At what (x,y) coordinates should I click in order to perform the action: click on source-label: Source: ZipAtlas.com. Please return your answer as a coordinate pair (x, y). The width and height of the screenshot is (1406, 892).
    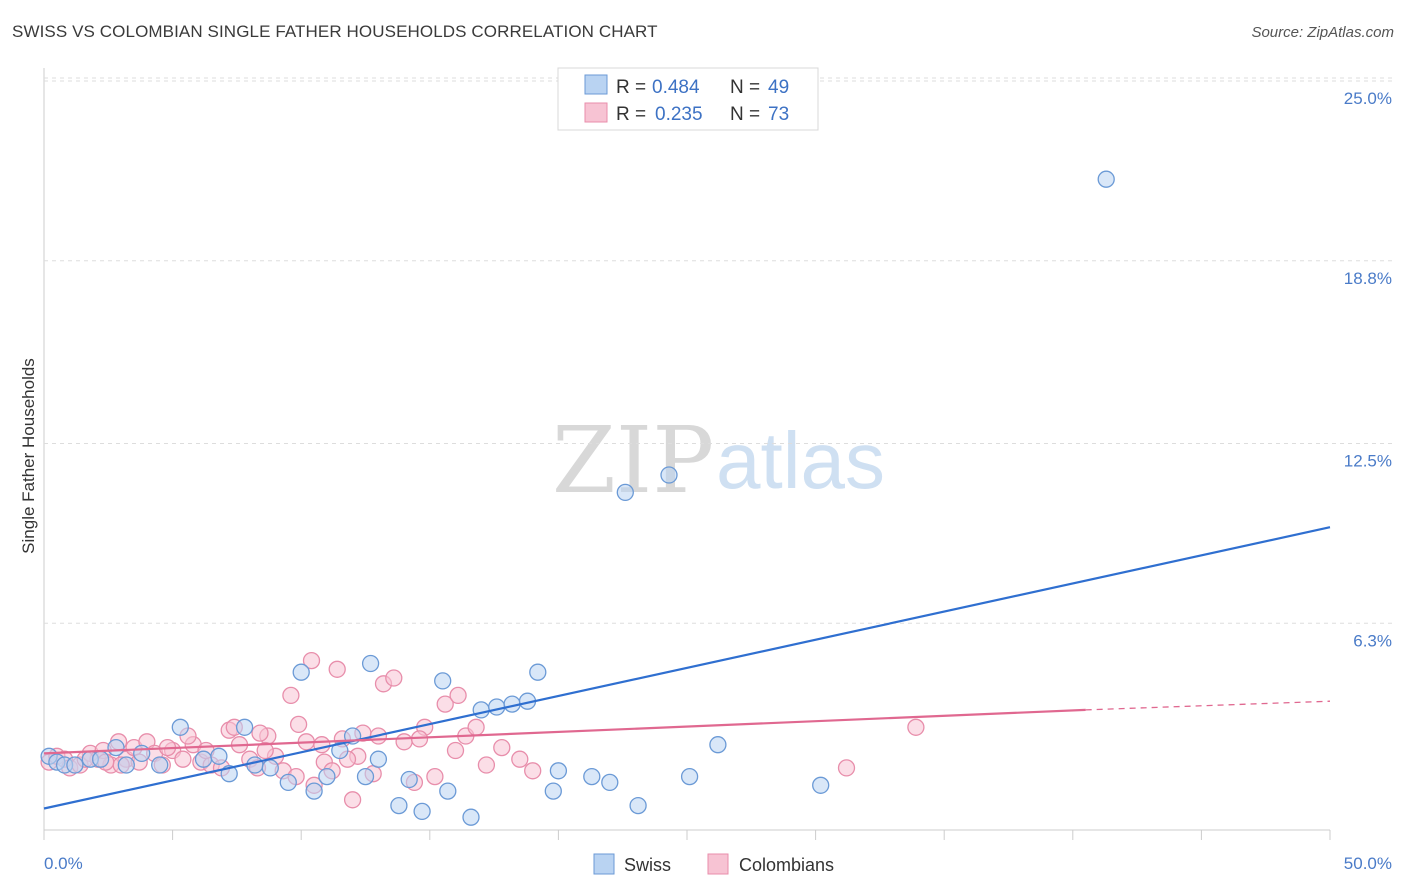
    Looking at the image, I should click on (1322, 32).